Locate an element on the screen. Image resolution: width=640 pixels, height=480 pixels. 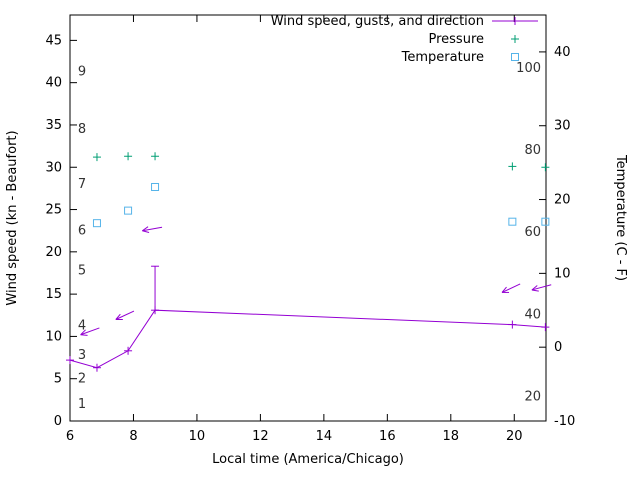
svg-text: 18 is located at coordinates (451, 436).